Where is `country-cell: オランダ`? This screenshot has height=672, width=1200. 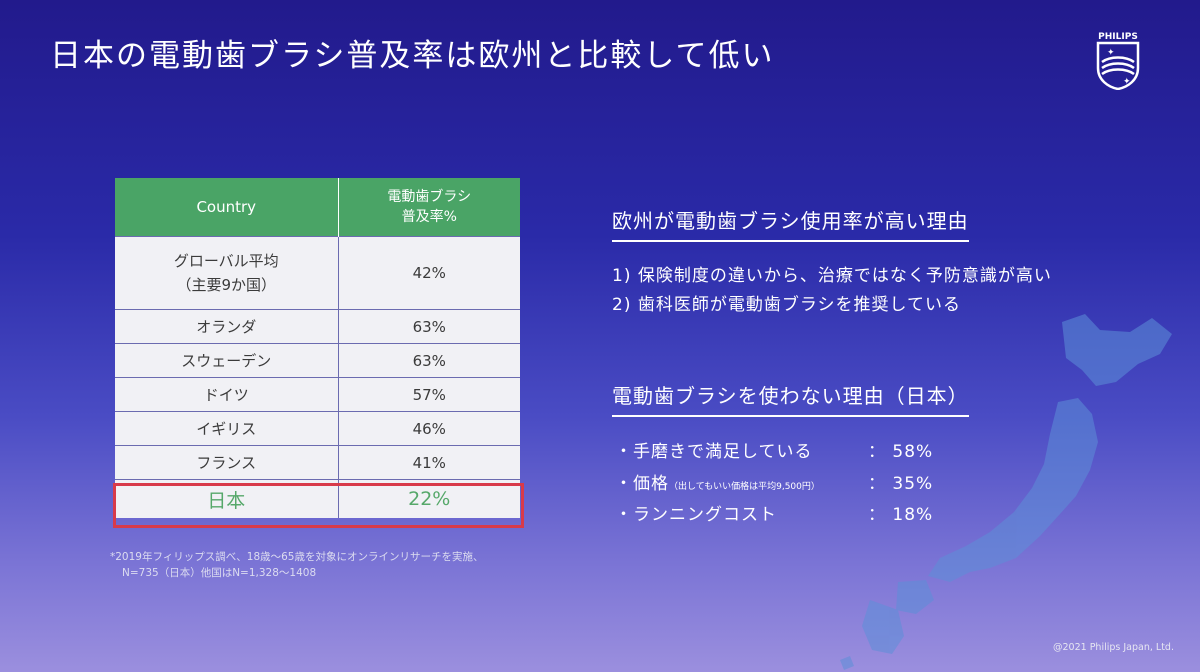 country-cell: オランダ is located at coordinates (227, 326).